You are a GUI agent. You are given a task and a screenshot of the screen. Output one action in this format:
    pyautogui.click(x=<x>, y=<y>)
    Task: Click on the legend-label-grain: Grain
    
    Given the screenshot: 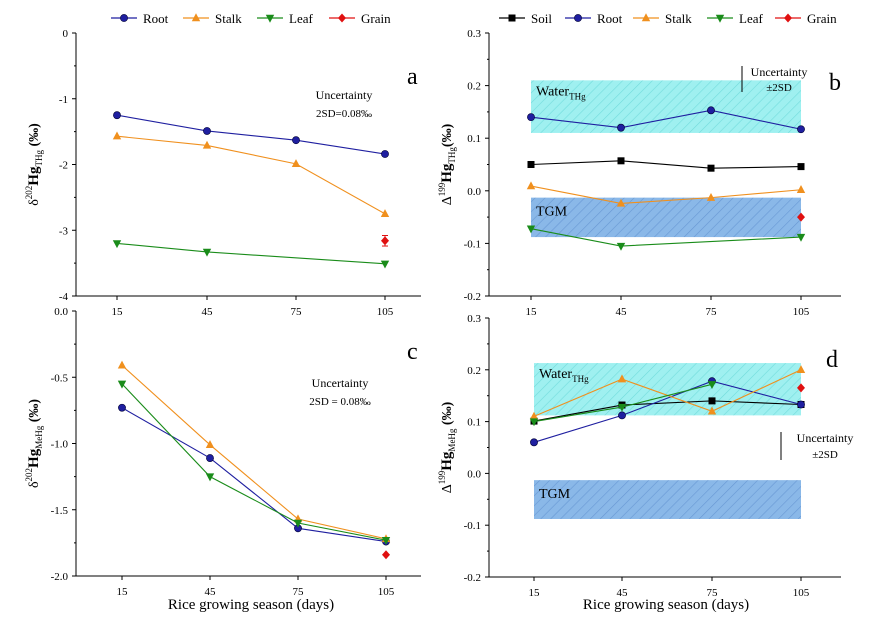 What is the action you would take?
    pyautogui.click(x=822, y=18)
    